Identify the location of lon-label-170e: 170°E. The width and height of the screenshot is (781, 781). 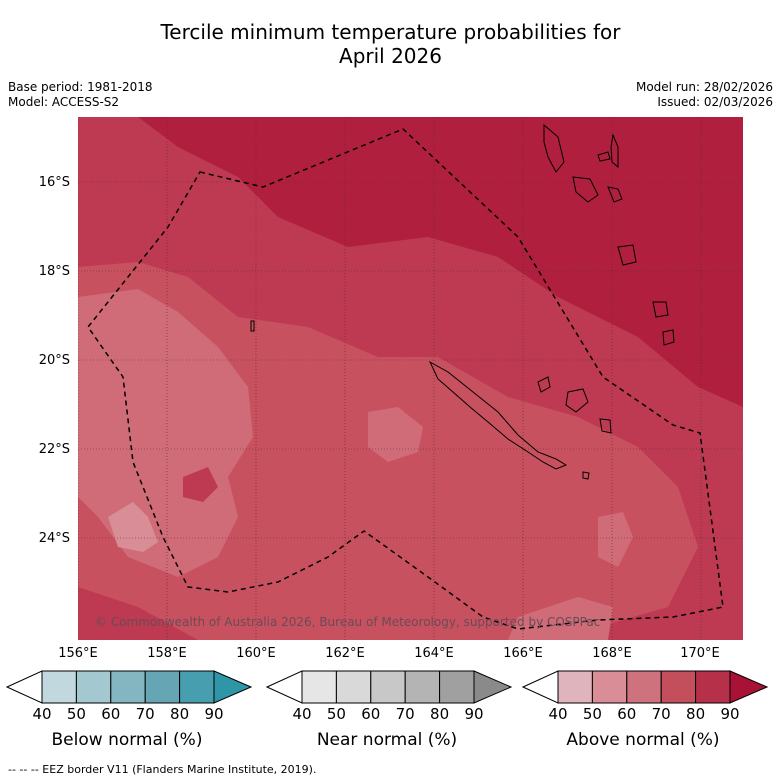
(700, 653).